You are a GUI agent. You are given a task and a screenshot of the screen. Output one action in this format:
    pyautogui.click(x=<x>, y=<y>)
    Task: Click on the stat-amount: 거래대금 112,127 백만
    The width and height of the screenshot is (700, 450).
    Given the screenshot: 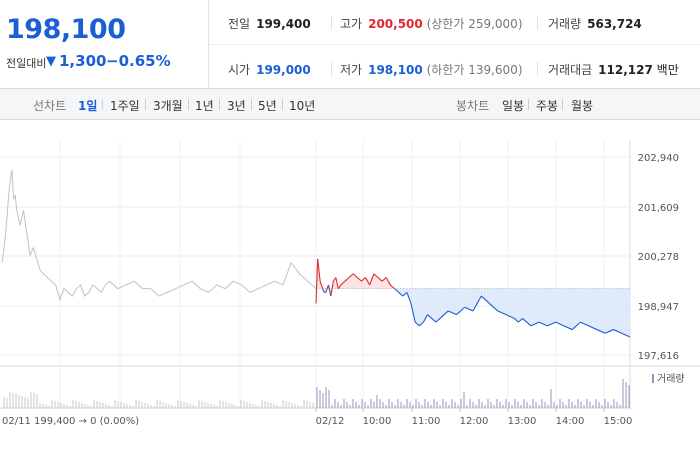 What is the action you would take?
    pyautogui.click(x=613, y=69)
    